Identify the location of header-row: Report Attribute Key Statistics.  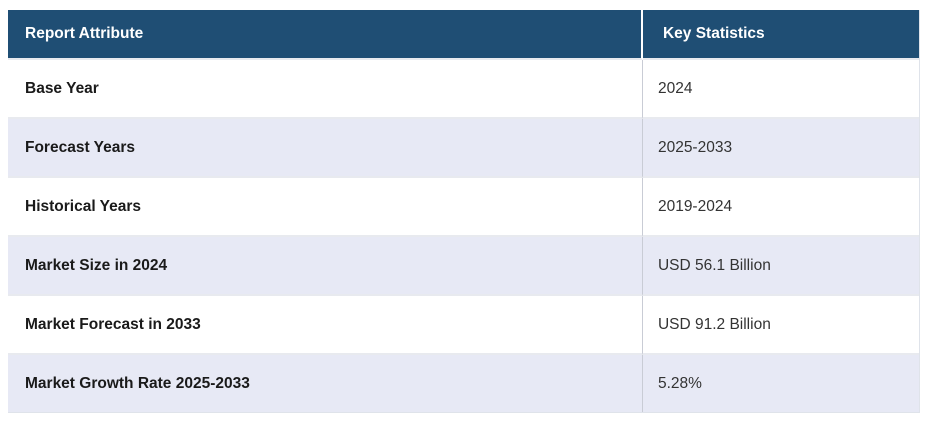
(463, 35).